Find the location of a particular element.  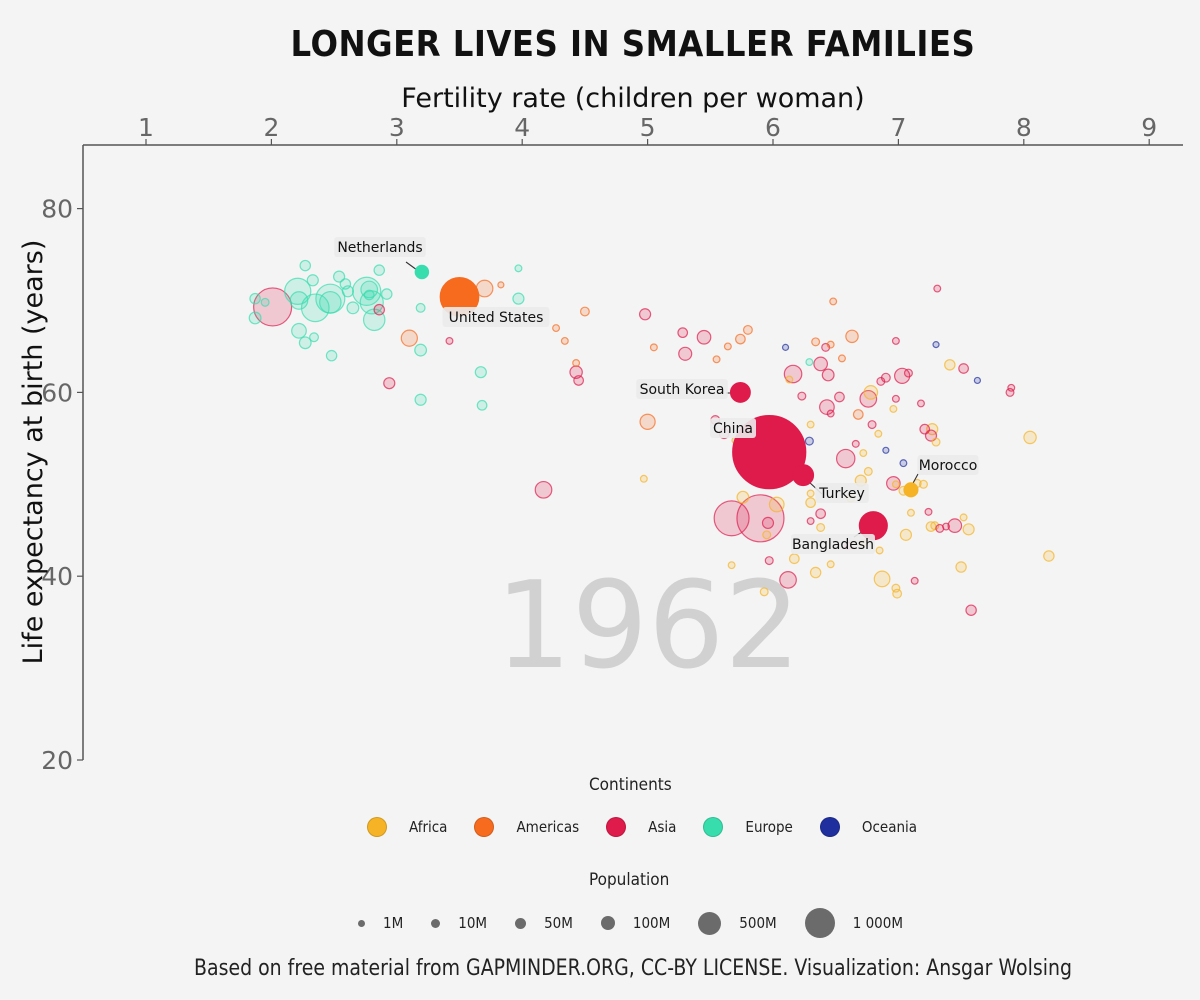

population-legend-item: 50M is located at coordinates (544, 923).